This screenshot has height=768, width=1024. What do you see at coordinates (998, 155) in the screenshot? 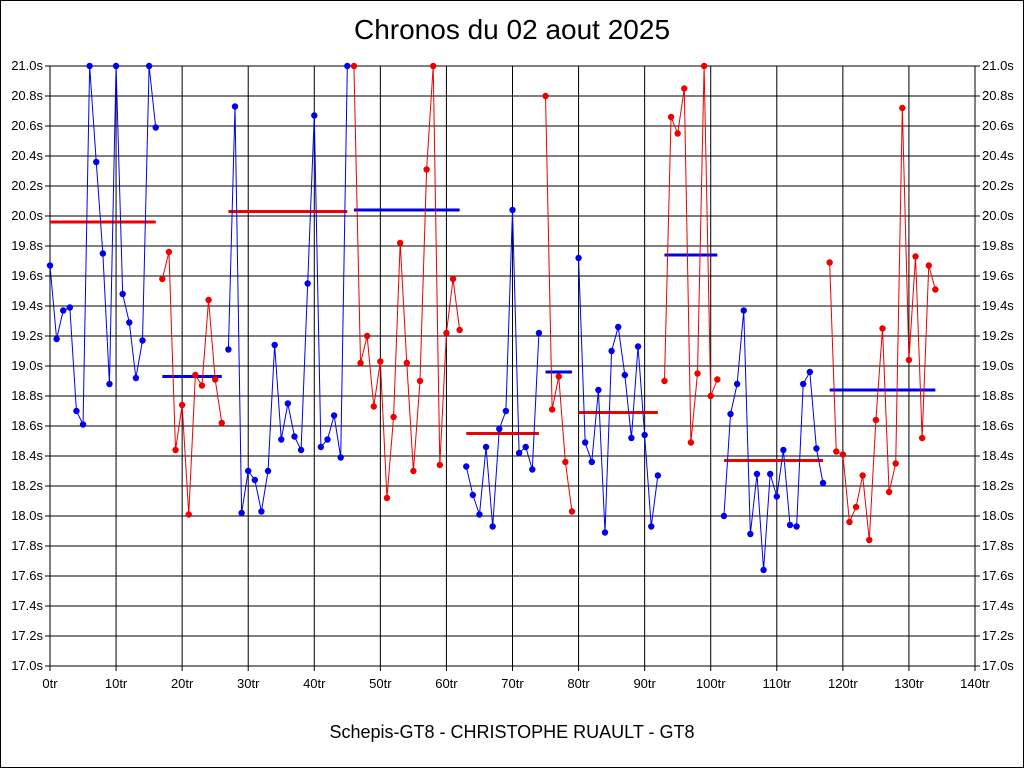
I see `y-tick-label: 20.4s` at bounding box center [998, 155].